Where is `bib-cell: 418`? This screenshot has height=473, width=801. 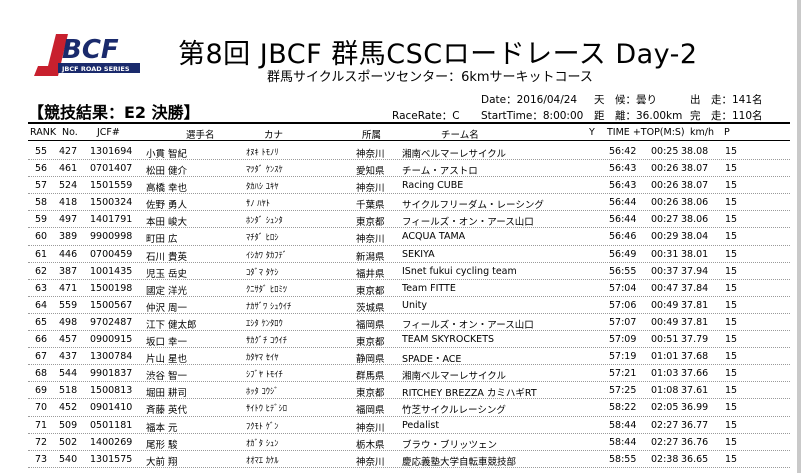 bib-cell: 418 is located at coordinates (68, 203).